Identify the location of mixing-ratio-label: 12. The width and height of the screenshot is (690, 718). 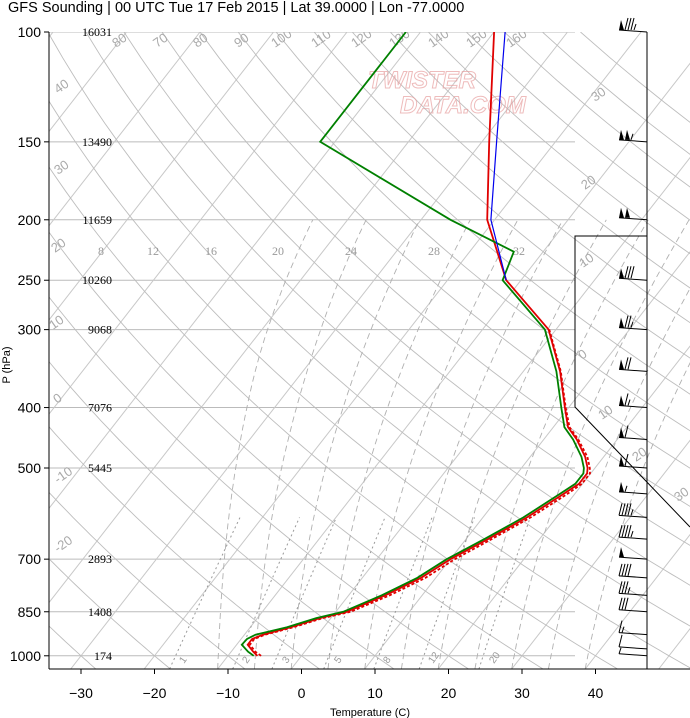
(434, 658).